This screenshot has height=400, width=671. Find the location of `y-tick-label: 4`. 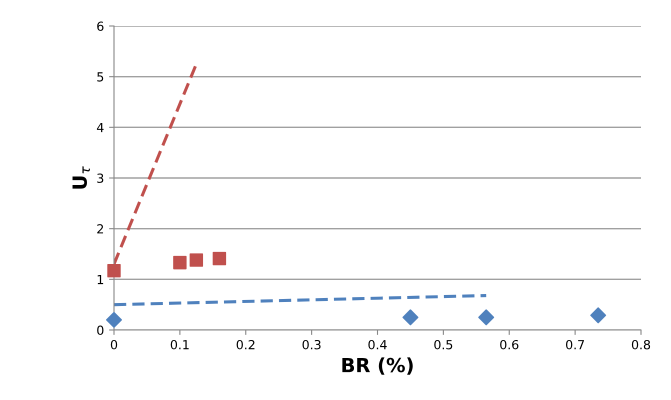

y-tick-label: 4 is located at coordinates (100, 127).